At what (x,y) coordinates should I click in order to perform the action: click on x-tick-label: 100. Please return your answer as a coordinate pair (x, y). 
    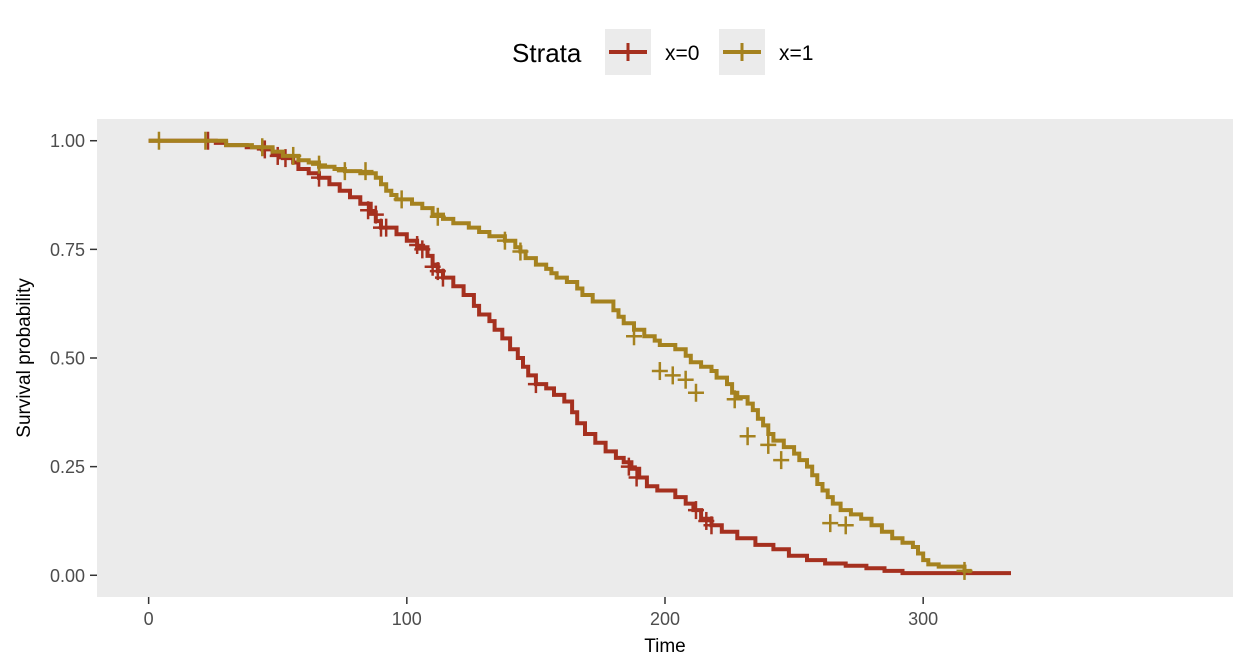
    Looking at the image, I should click on (407, 619).